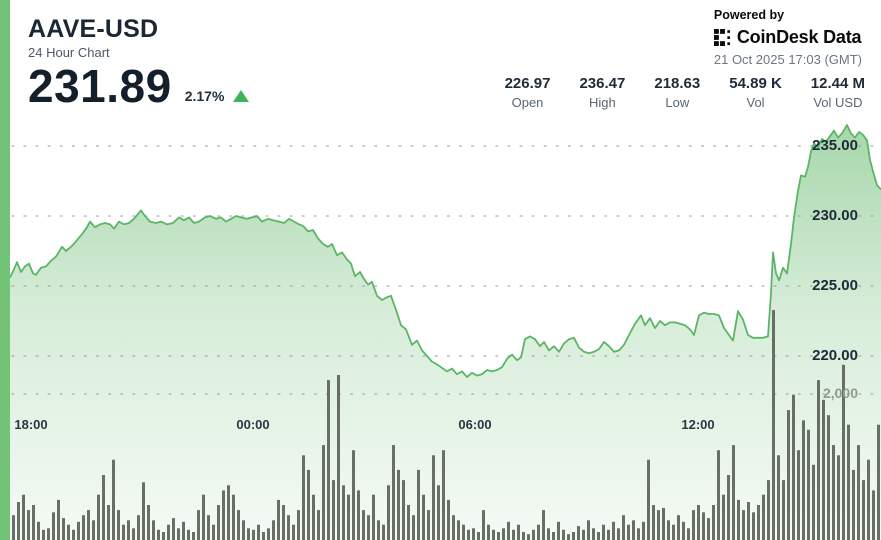 This screenshot has height=540, width=881. I want to click on symbol-title: AAVE-USD, so click(93, 29).